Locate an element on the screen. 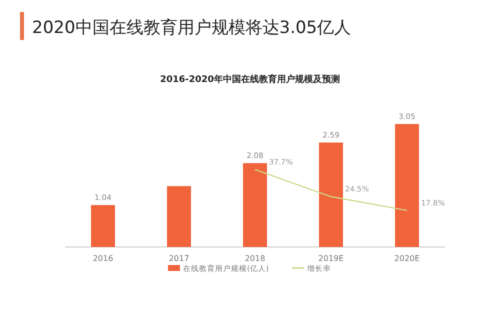 This screenshot has height=325, width=500. x-tick-label: 2019E is located at coordinates (331, 258).